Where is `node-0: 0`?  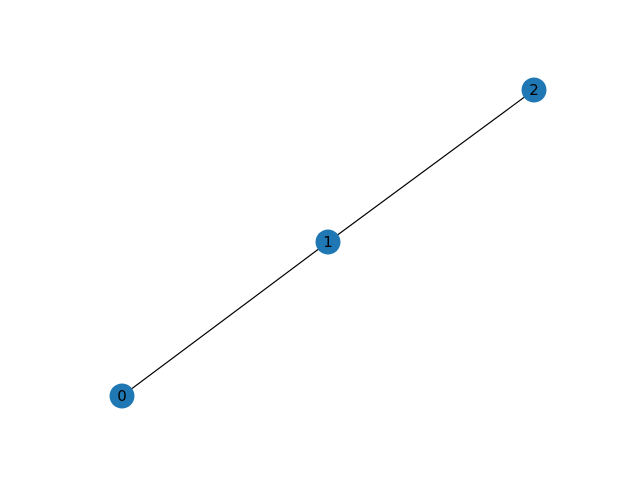
node-0: 0 is located at coordinates (122, 396).